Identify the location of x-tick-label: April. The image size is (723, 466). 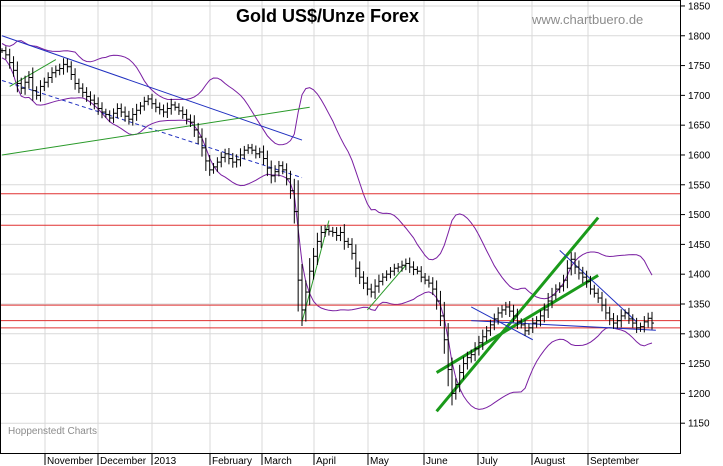
(326, 461).